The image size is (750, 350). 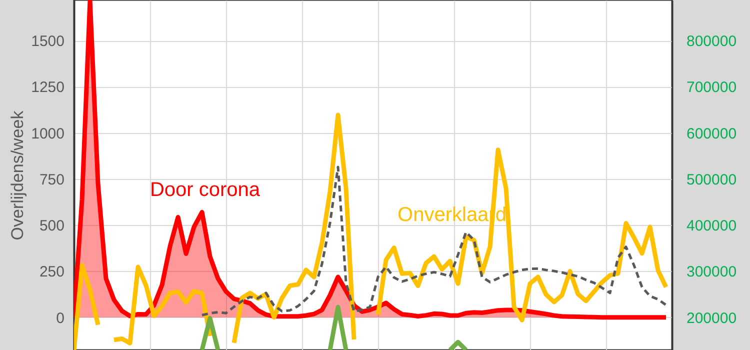 What do you see at coordinates (711, 318) in the screenshot?
I see `y2-tick-label: 200000` at bounding box center [711, 318].